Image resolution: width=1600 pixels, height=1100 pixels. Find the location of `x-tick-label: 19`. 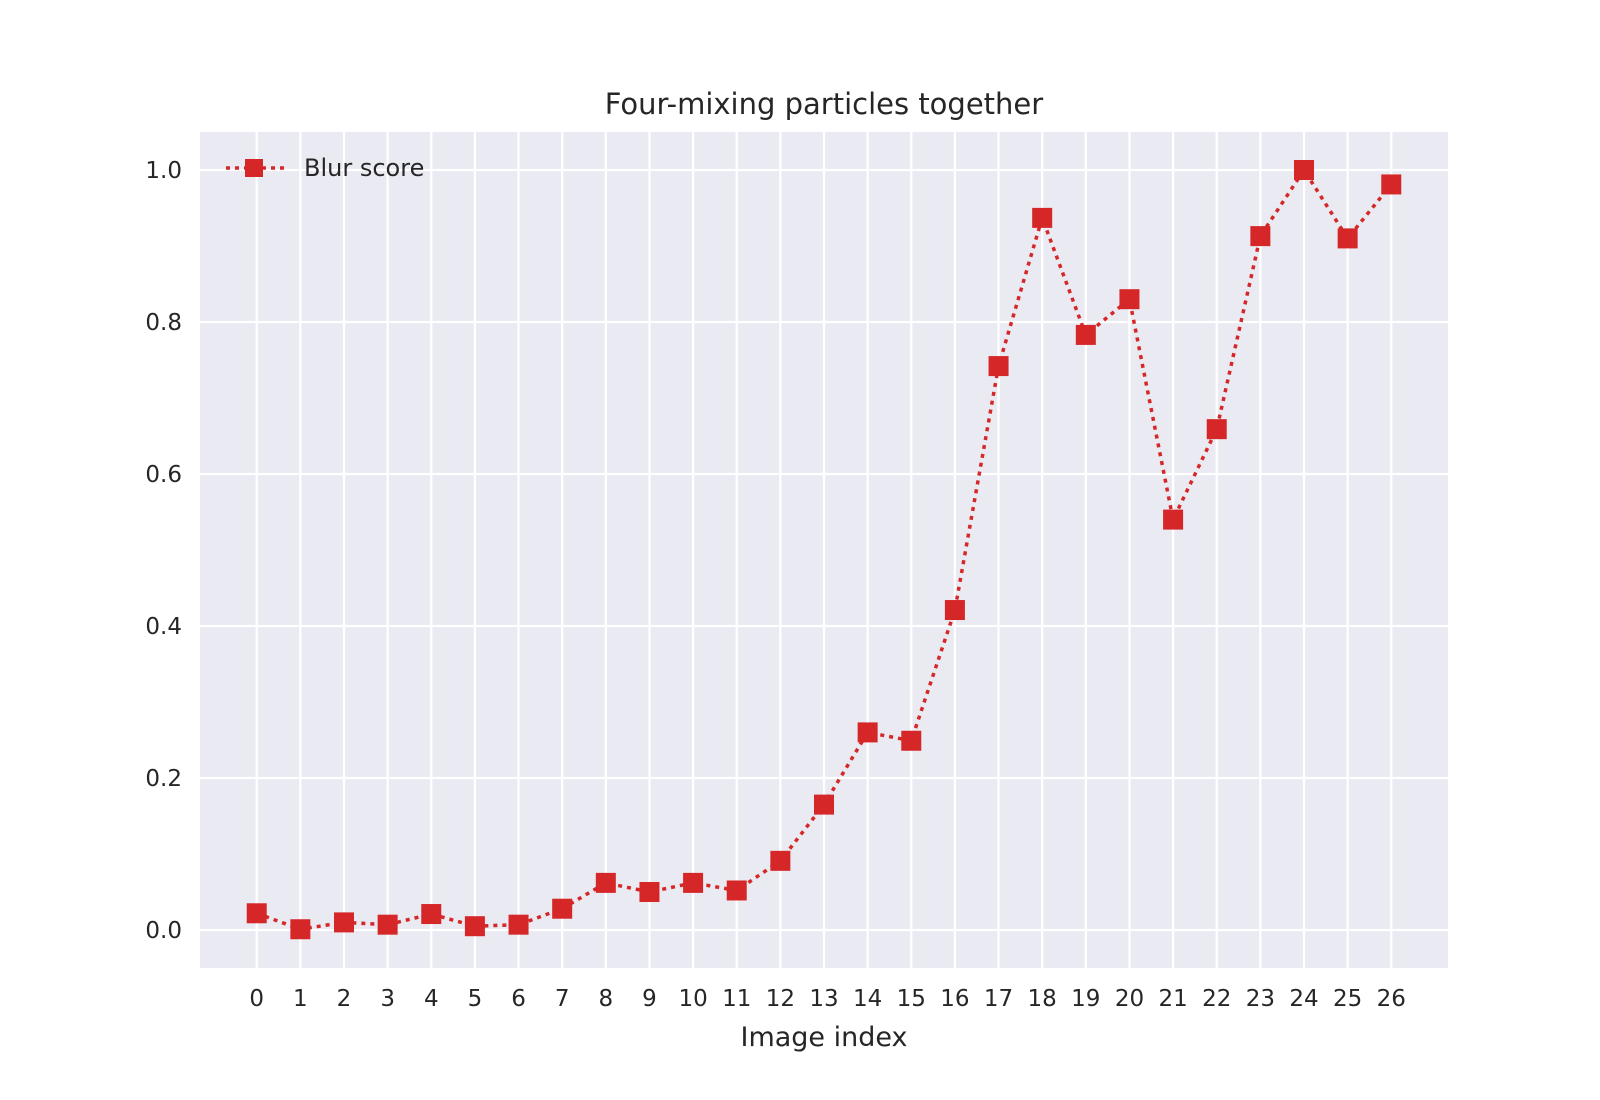

x-tick-label: 19 is located at coordinates (1085, 999).